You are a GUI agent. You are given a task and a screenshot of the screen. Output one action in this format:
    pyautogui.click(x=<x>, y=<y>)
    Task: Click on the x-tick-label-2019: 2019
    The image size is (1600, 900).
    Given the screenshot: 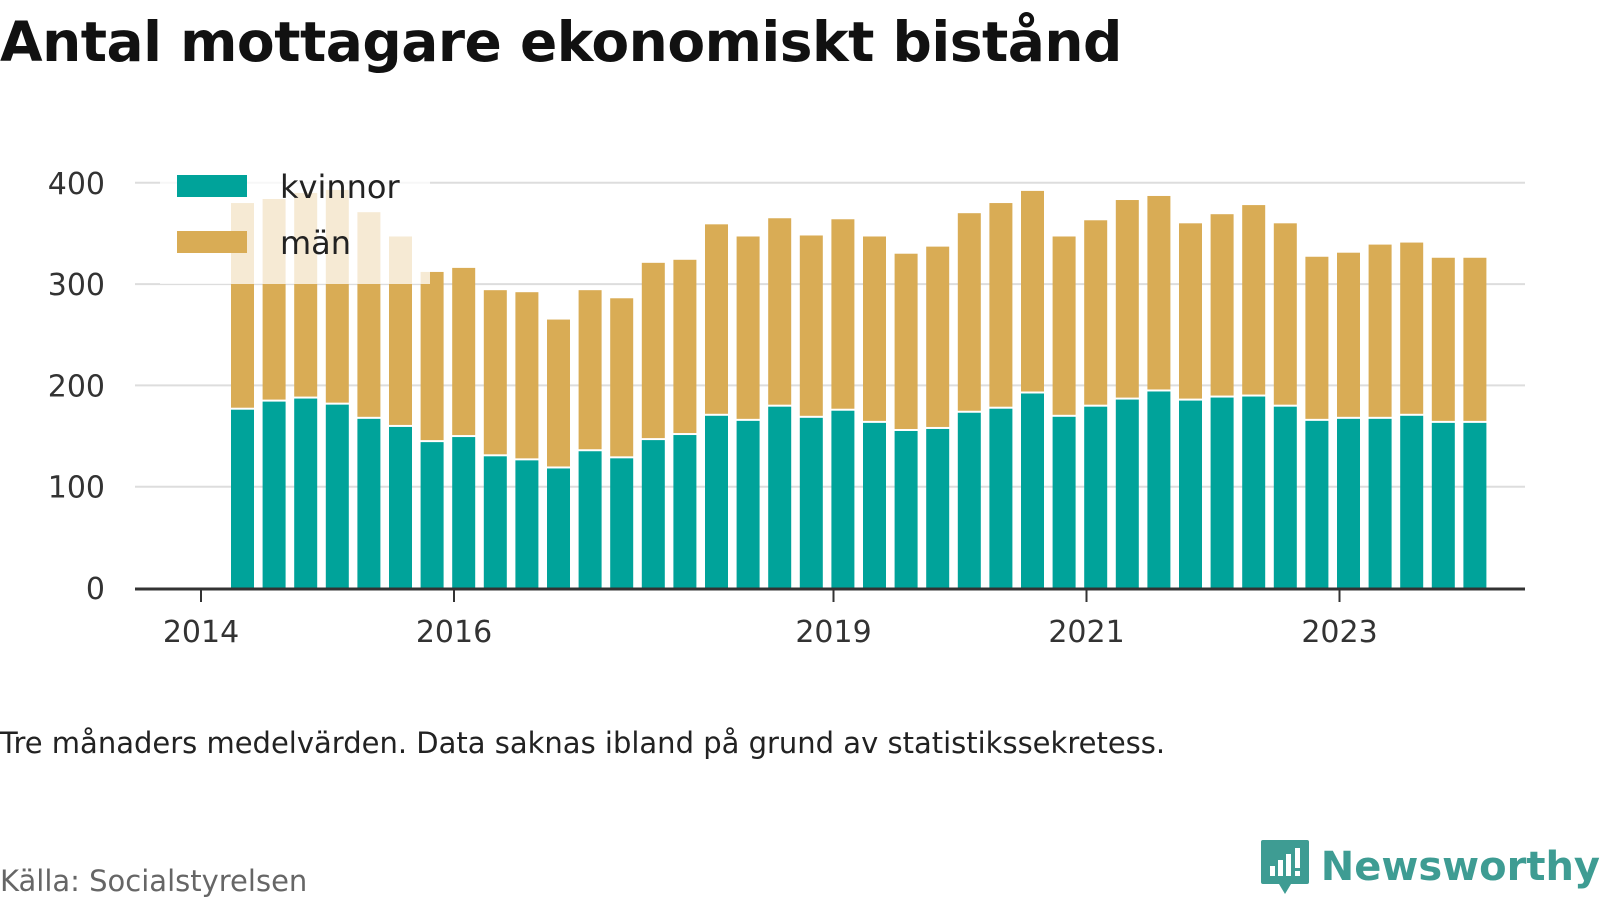 What is the action you would take?
    pyautogui.click(x=833, y=632)
    